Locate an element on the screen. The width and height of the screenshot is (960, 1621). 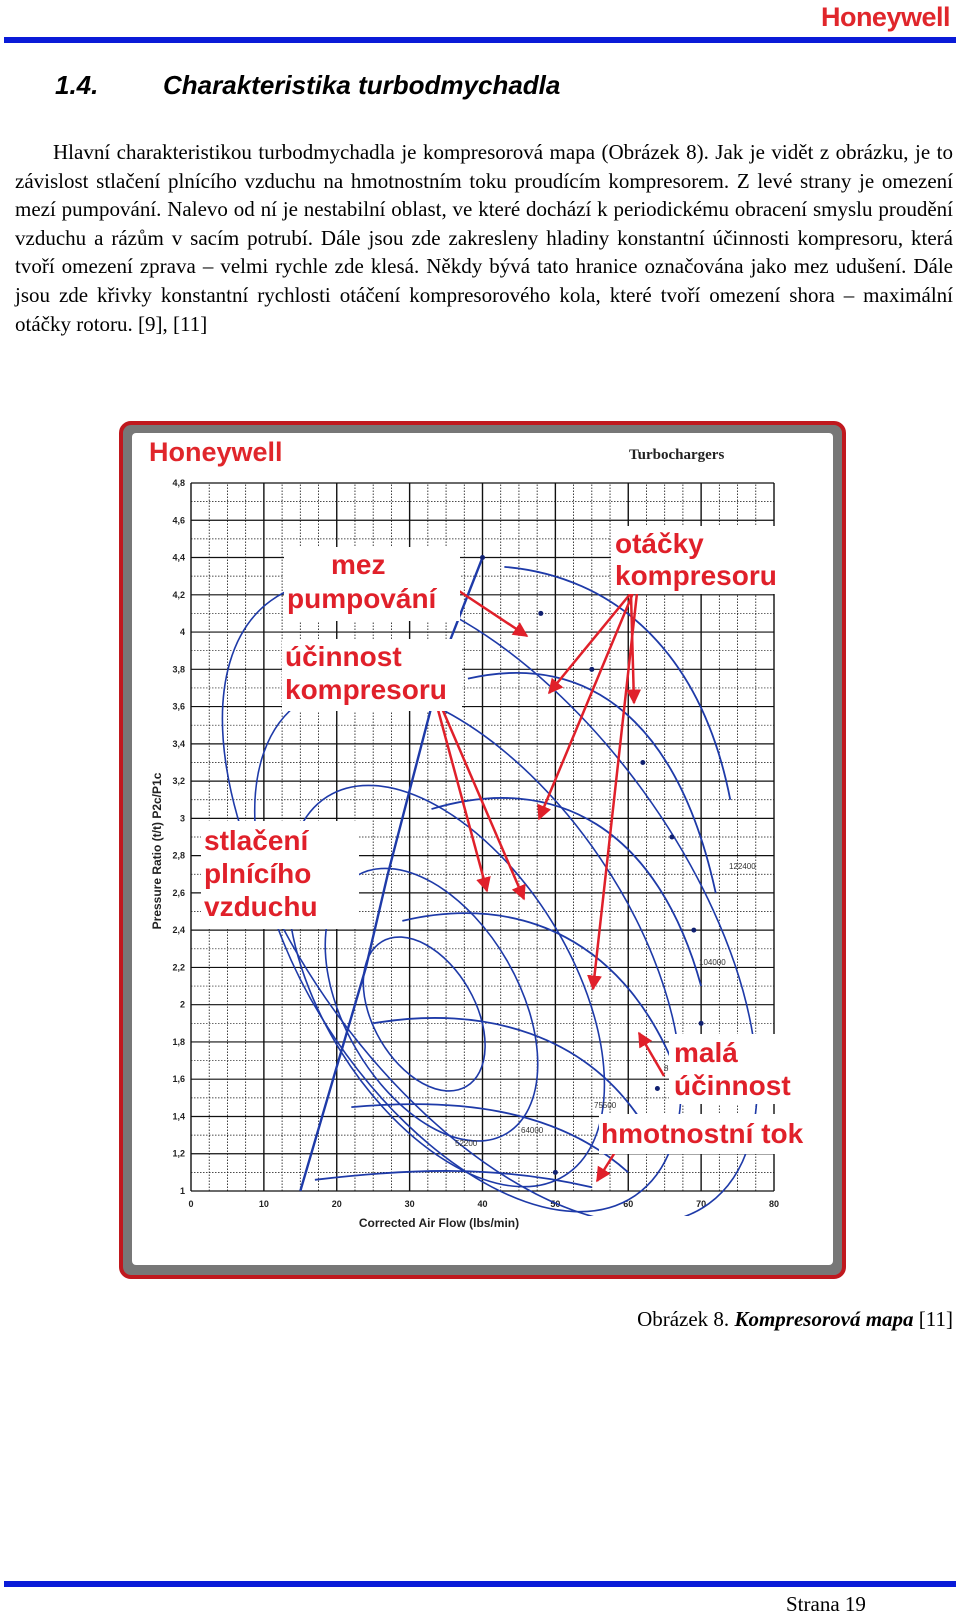
section-number: 1.4. is located at coordinates (77, 85).